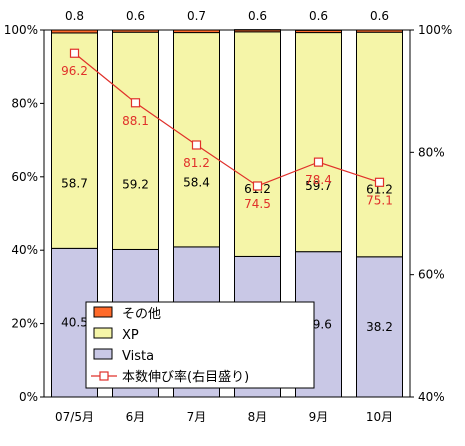  What do you see at coordinates (258, 417) in the screenshot?
I see `category-label: 8月` at bounding box center [258, 417].